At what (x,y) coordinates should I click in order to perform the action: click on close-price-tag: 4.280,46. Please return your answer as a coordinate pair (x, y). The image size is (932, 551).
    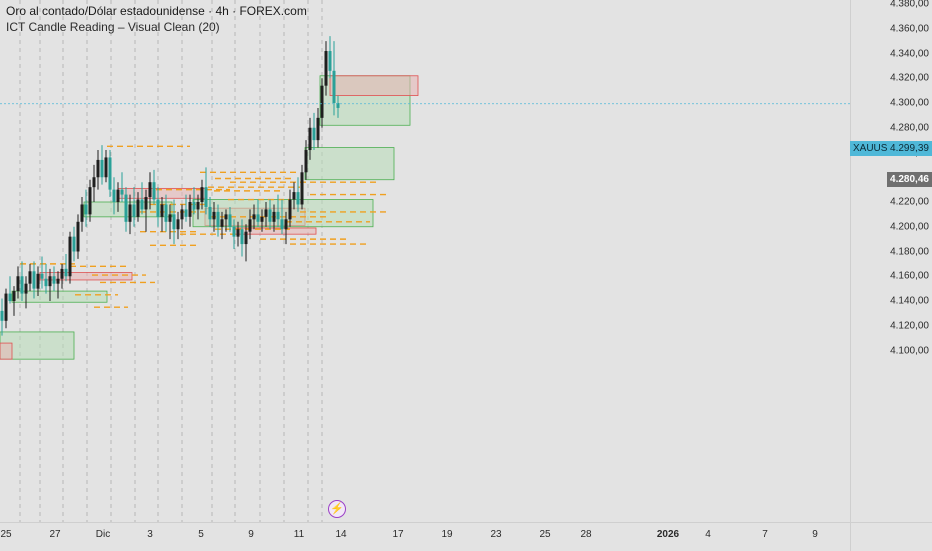
    Looking at the image, I should click on (909, 179).